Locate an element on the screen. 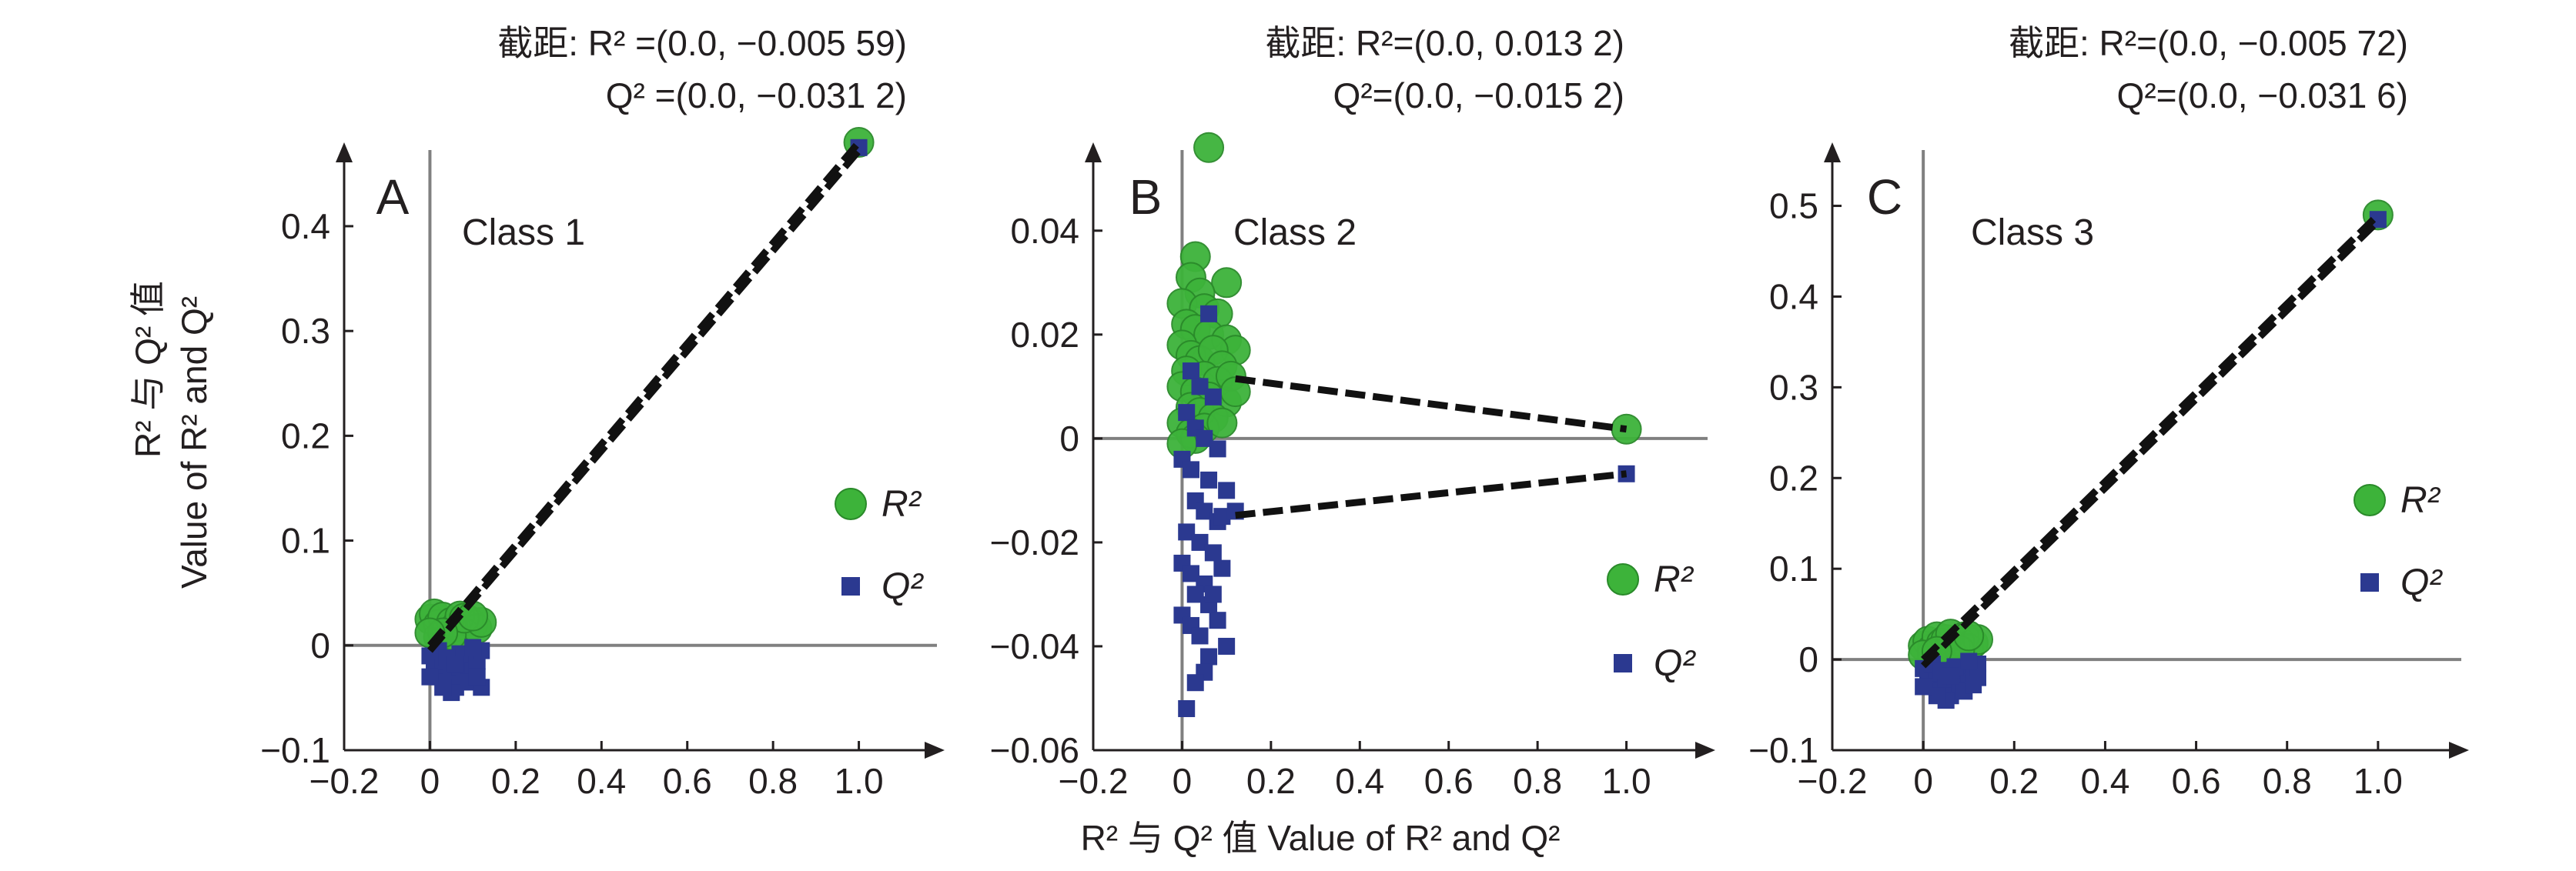  intercept-q2-label: Q² =(0.0, −0.031 2) is located at coordinates (756, 95).